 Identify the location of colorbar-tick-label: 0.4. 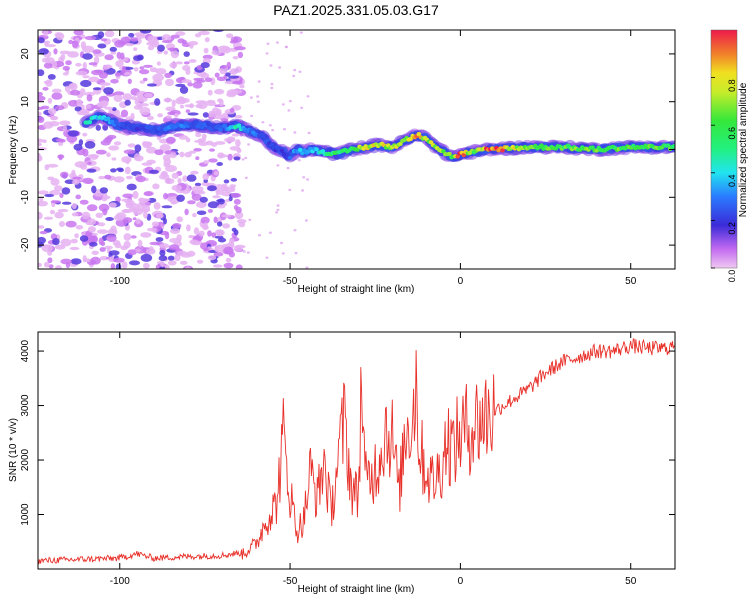
(732, 181).